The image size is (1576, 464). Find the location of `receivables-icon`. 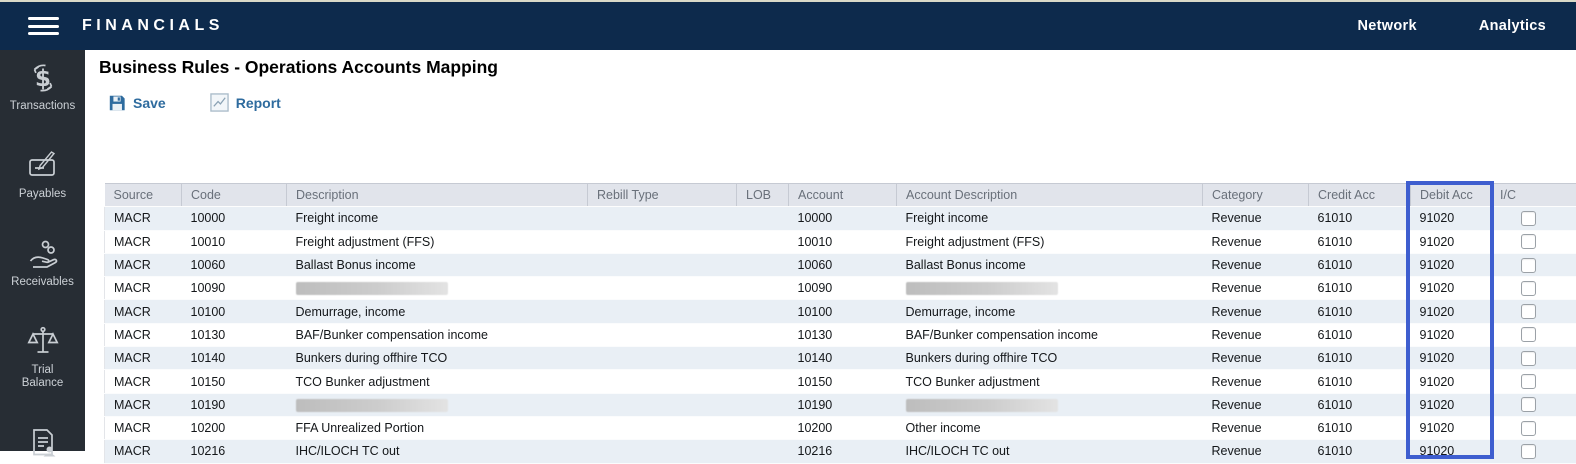

receivables-icon is located at coordinates (43, 254).